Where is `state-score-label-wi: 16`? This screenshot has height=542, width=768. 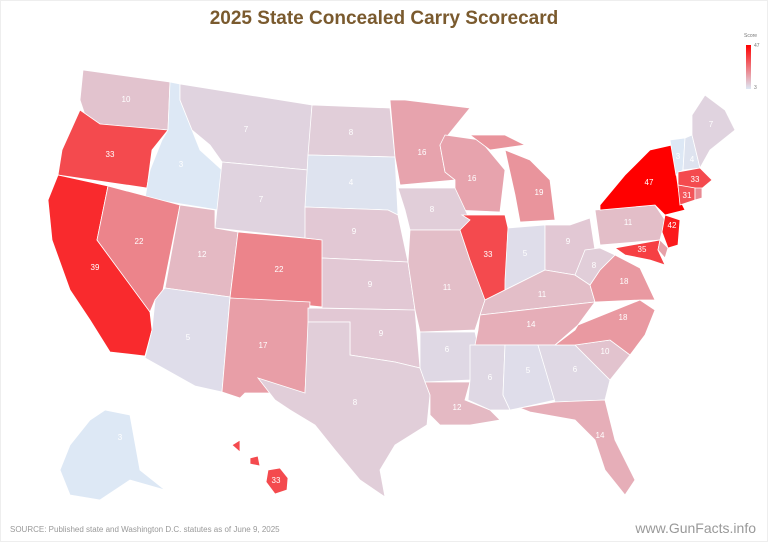
state-score-label-wi: 16 is located at coordinates (472, 178).